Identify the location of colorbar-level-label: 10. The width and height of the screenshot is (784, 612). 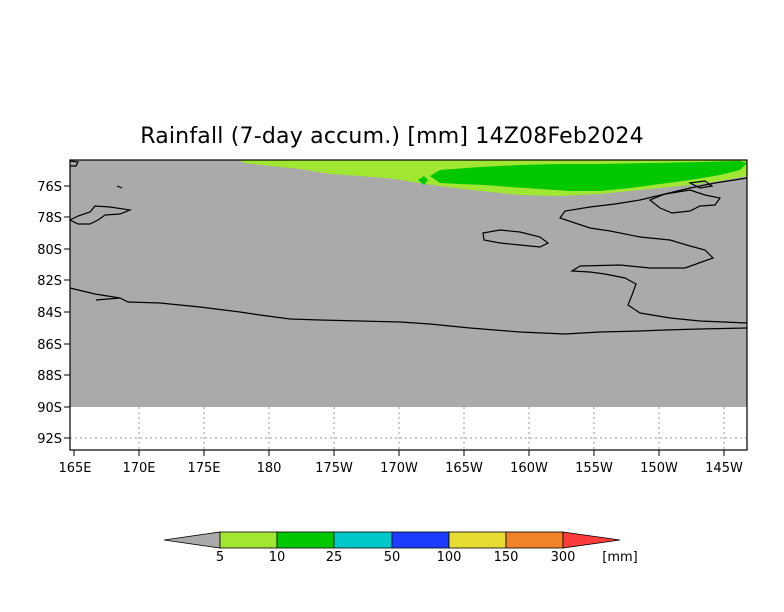
(277, 557).